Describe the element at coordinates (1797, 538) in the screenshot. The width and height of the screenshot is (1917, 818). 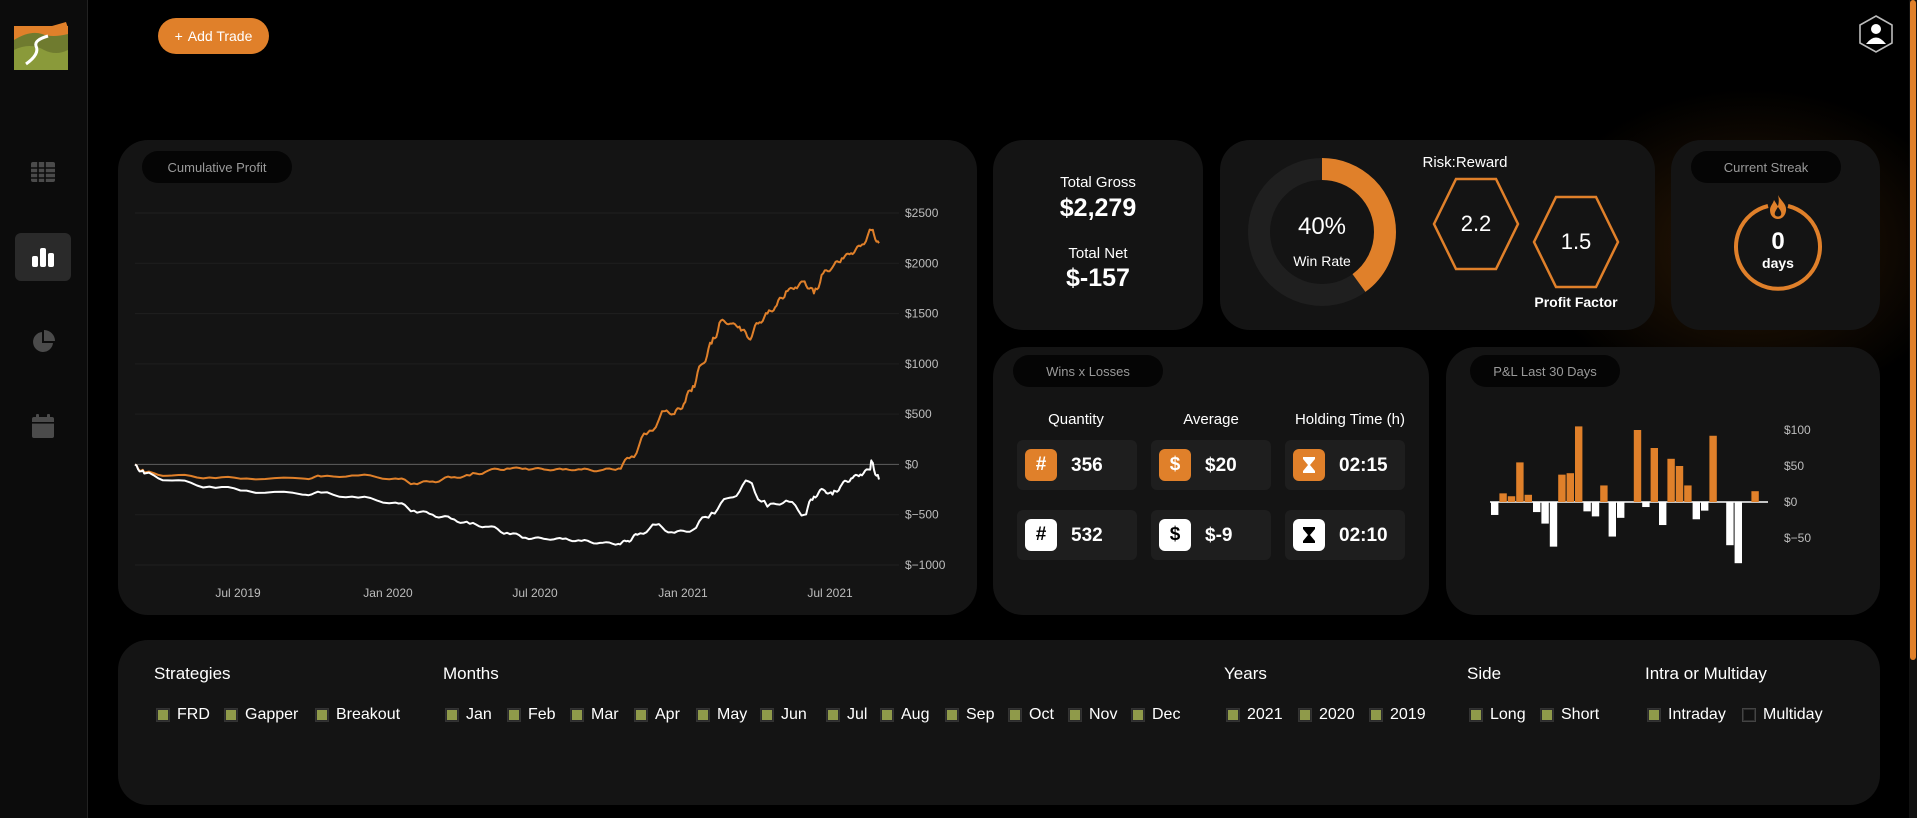
I see `y-tick-label: $−50` at that location.